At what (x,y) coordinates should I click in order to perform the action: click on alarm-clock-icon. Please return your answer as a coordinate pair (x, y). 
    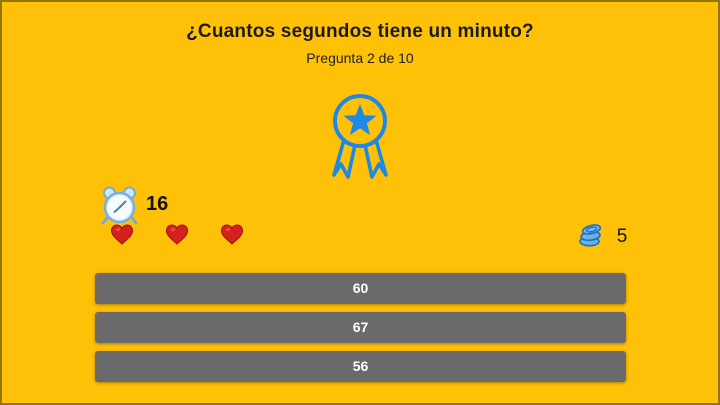
    Looking at the image, I should click on (119, 205).